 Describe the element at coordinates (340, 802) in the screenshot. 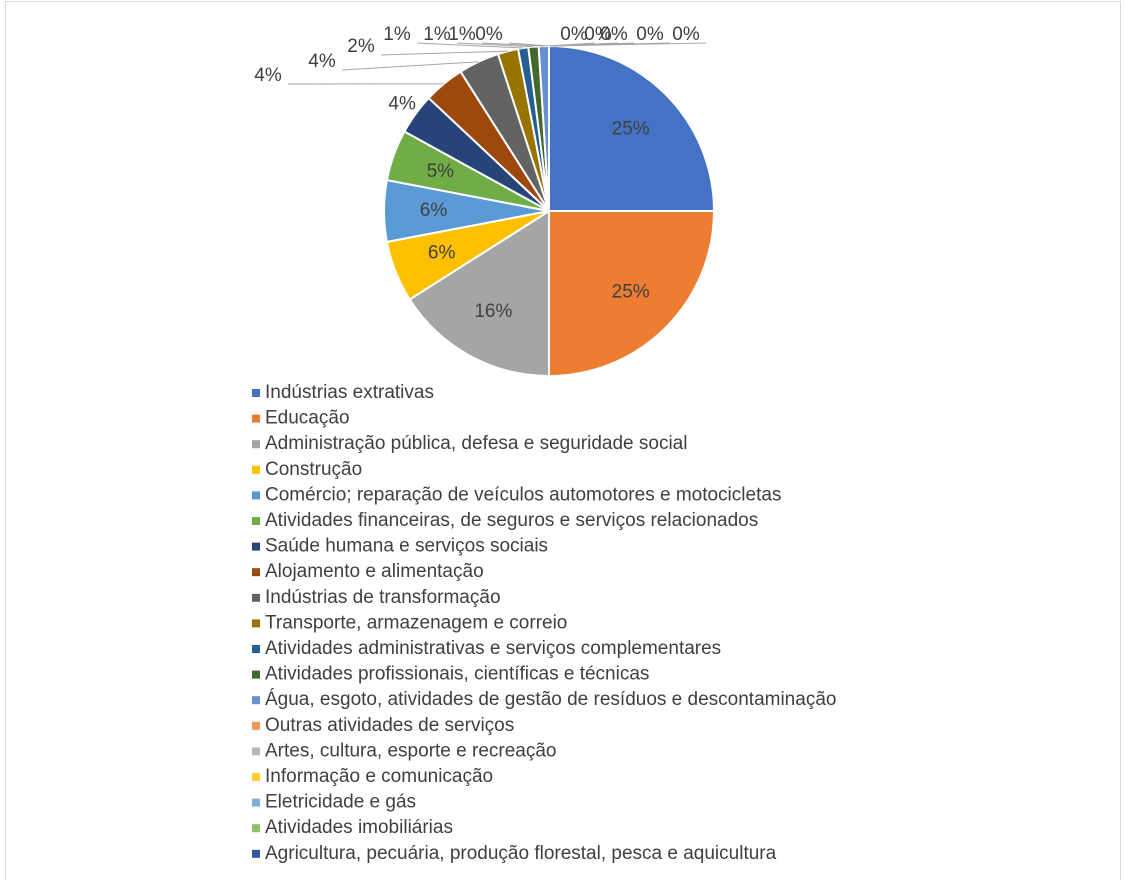

I see `legend-label: Eletricidade e gás` at that location.